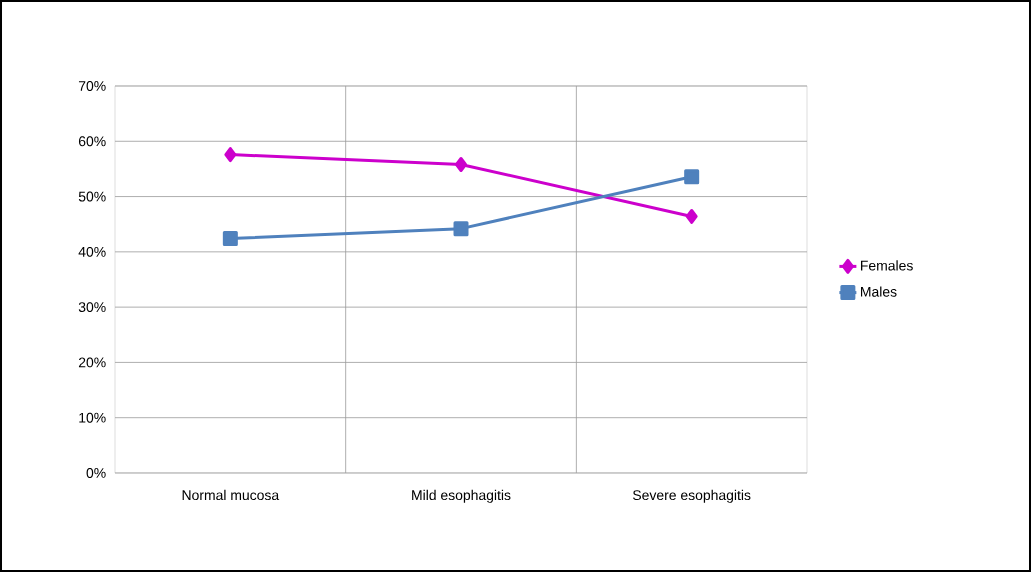 This screenshot has height=572, width=1031. I want to click on legend-label: Females, so click(887, 265).